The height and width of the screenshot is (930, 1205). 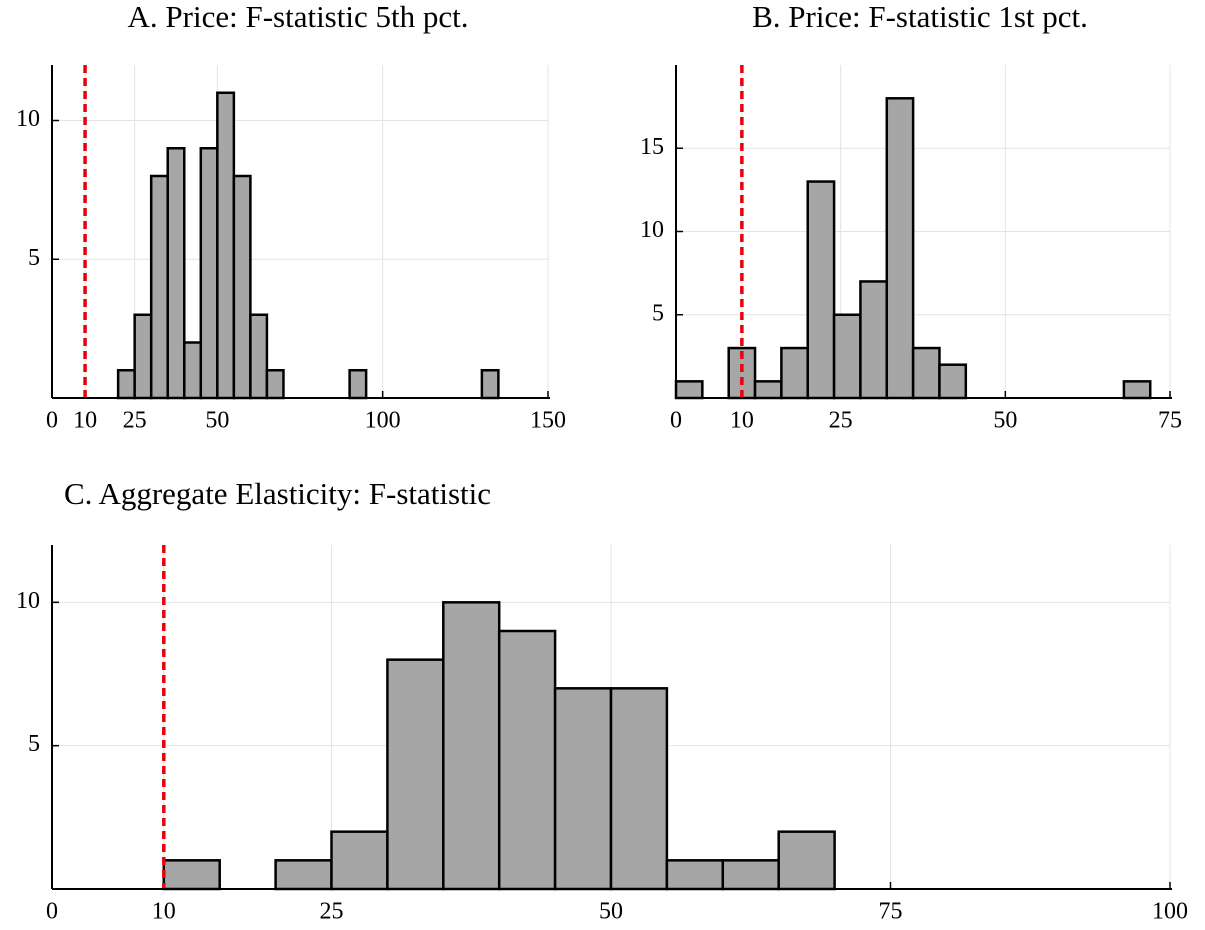 What do you see at coordinates (920, 17) in the screenshot?
I see `chart-title: B. Price: F-statistic 1st pct.` at bounding box center [920, 17].